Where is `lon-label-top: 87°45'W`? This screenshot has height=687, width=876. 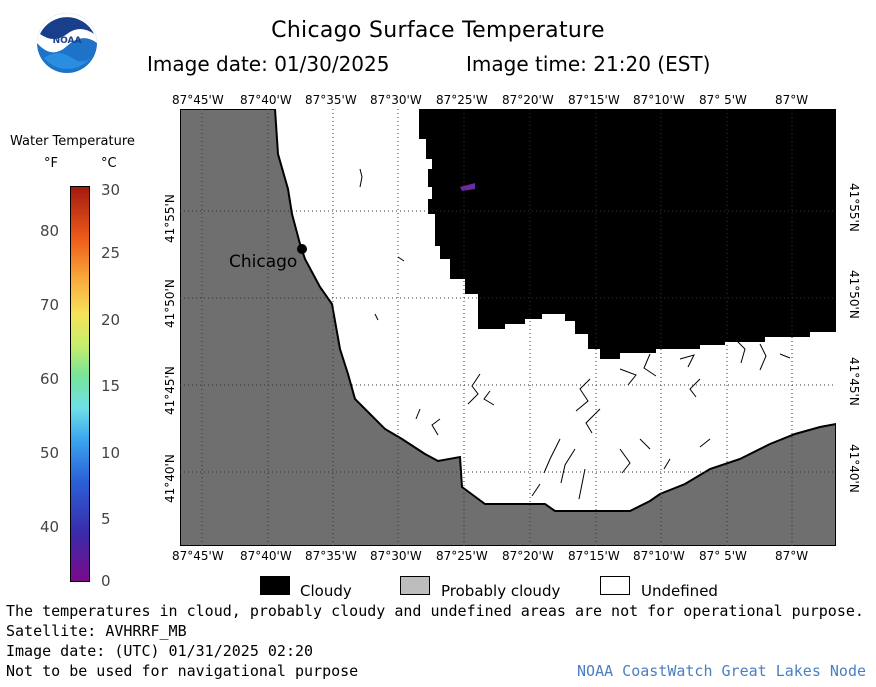 lon-label-top: 87°45'W is located at coordinates (198, 100).